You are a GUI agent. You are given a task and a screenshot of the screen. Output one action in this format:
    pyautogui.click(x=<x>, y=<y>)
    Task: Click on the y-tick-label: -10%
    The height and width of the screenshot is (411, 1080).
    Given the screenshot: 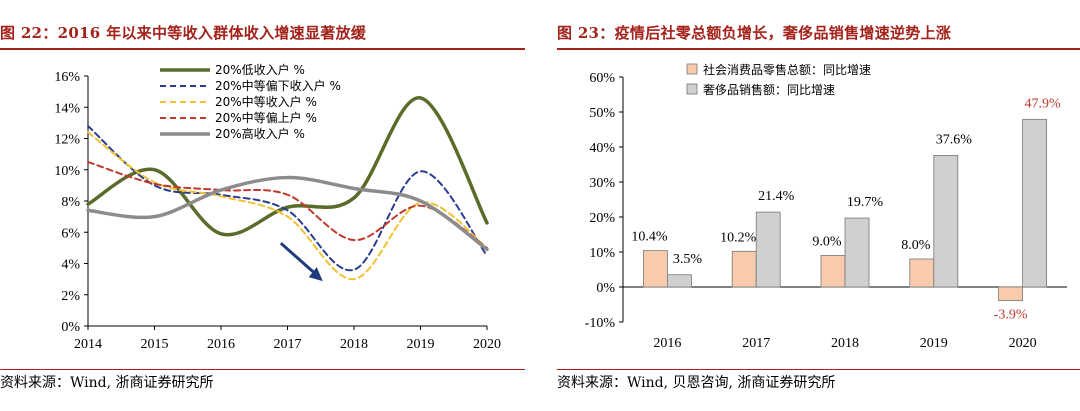 What is the action you would take?
    pyautogui.click(x=600, y=323)
    